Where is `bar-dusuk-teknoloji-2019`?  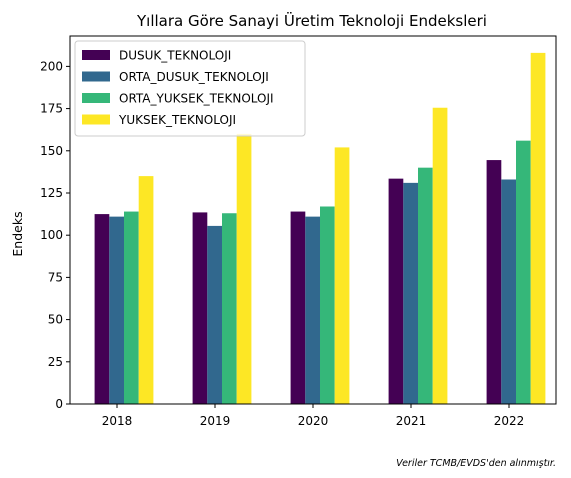
bar-dusuk-teknoloji-2019 is located at coordinates (200, 308).